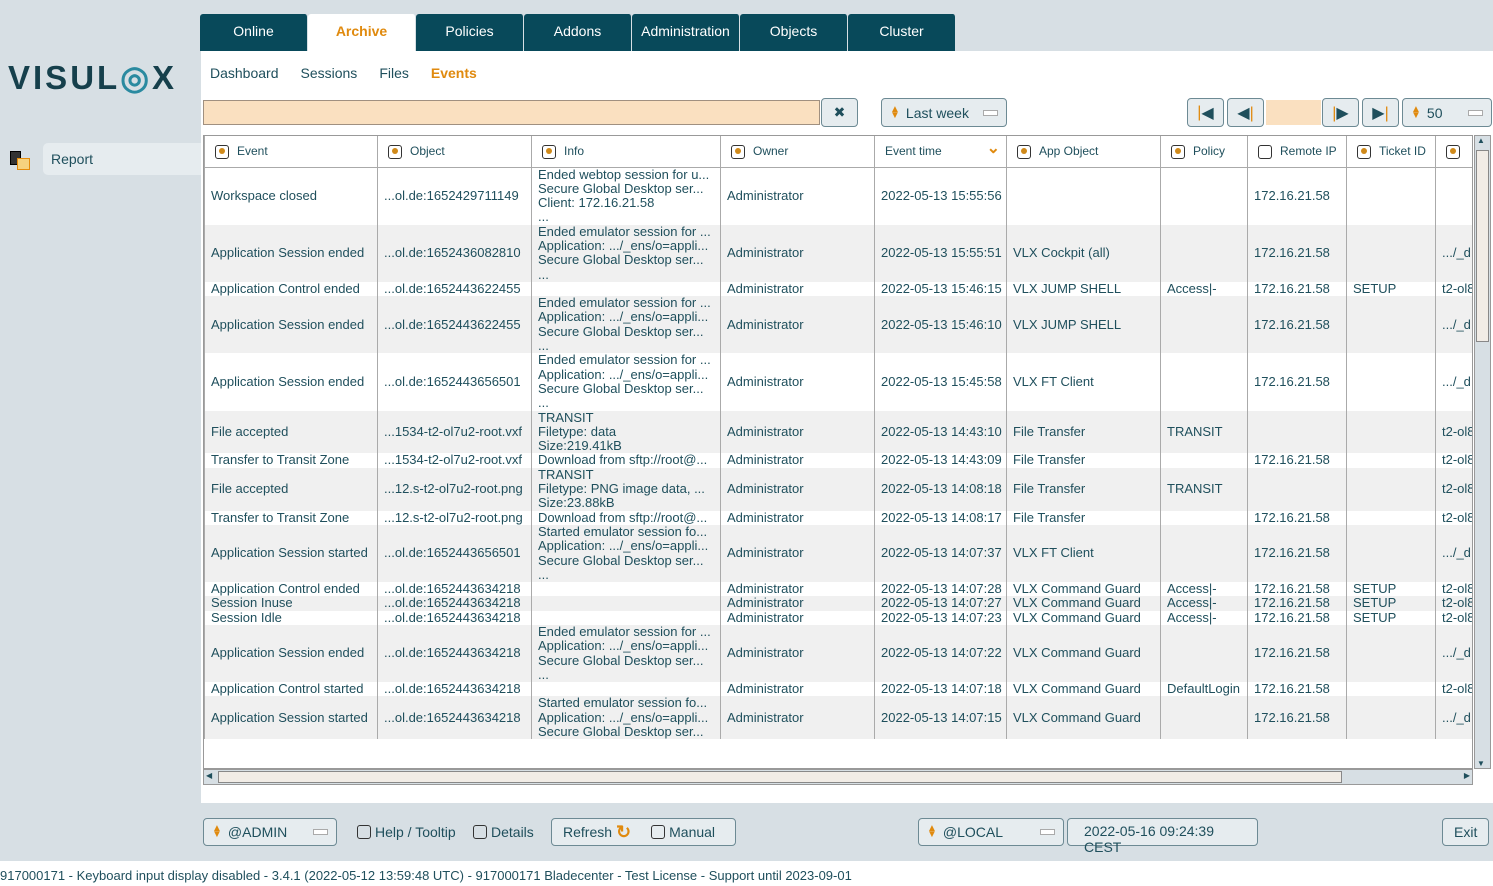 This screenshot has width=1493, height=886. Describe the element at coordinates (1297, 152) in the screenshot. I see `column-header: Remote IP` at that location.